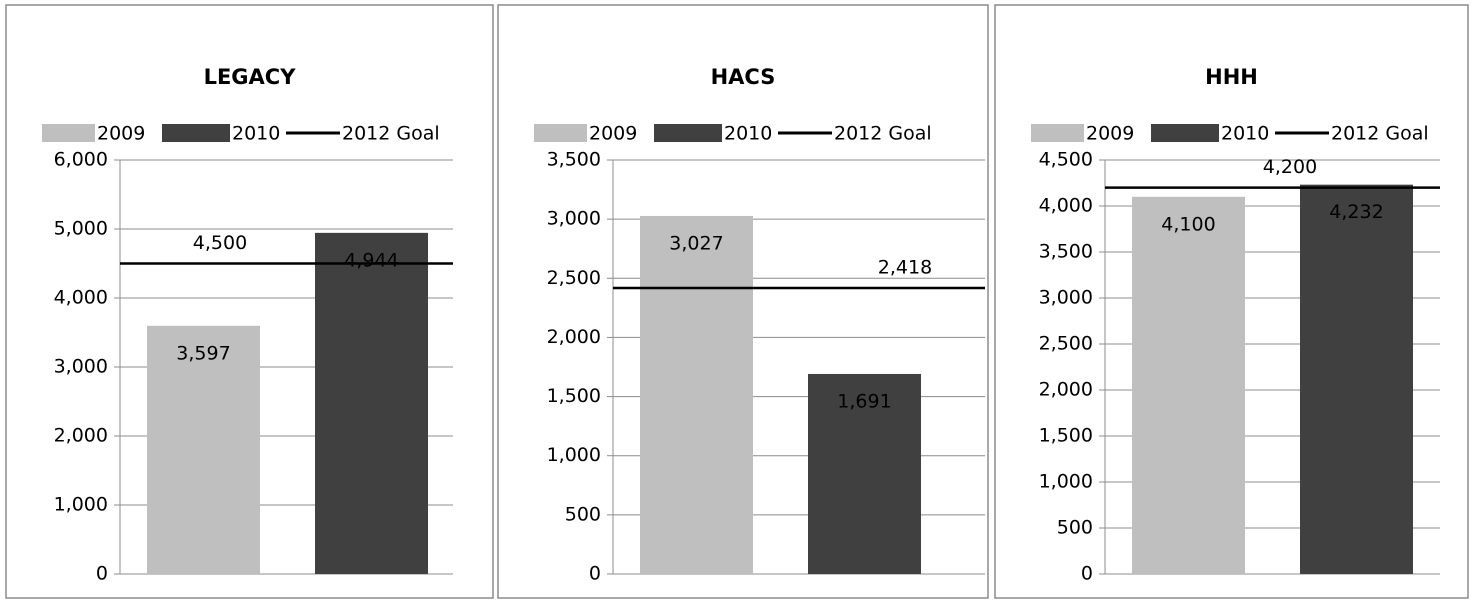 The width and height of the screenshot is (1473, 603). What do you see at coordinates (696, 243) in the screenshot?
I see `value-label: 3,027` at bounding box center [696, 243].